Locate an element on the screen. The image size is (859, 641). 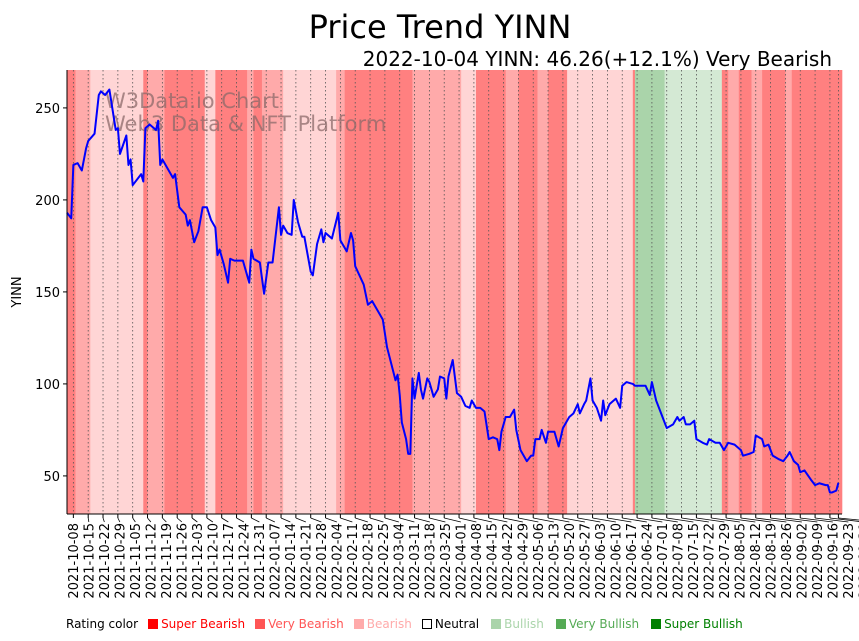
legend-item: Super Bullish is located at coordinates (697, 624).